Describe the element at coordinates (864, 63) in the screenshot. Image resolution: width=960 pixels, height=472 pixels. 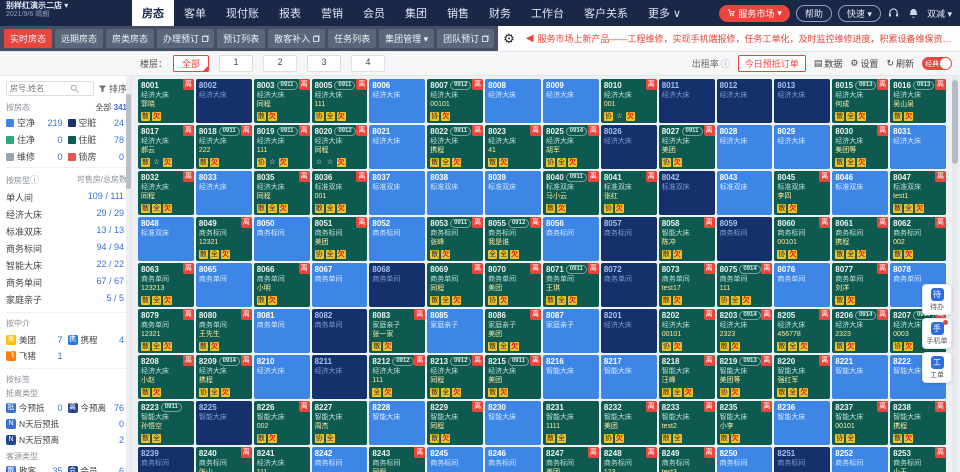
I see `settings-button: ⚙ 设置` at that location.